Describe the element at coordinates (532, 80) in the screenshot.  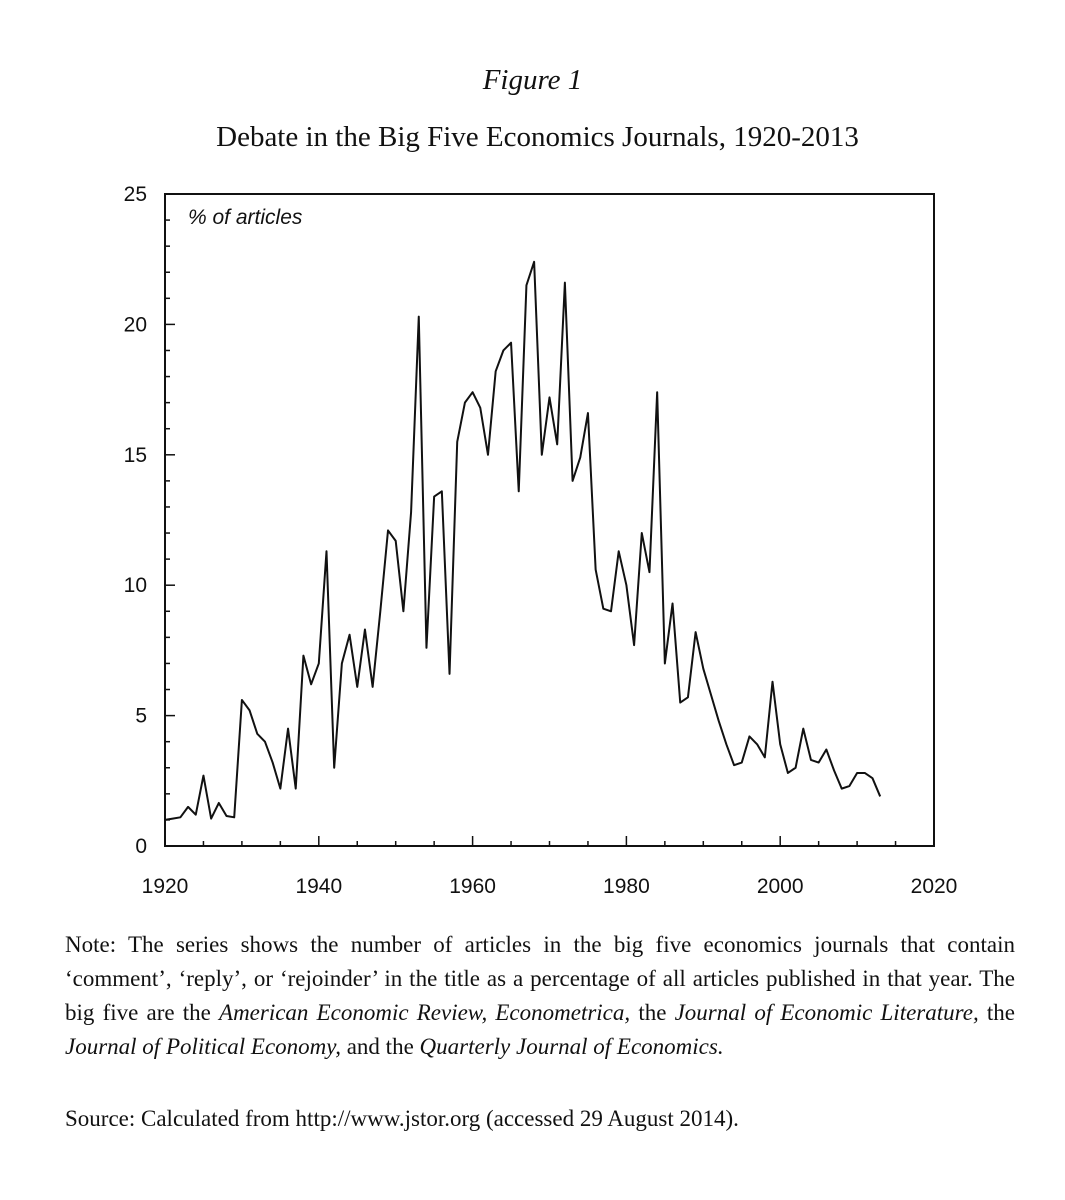
I see `figure-label: Figure 1` at that location.